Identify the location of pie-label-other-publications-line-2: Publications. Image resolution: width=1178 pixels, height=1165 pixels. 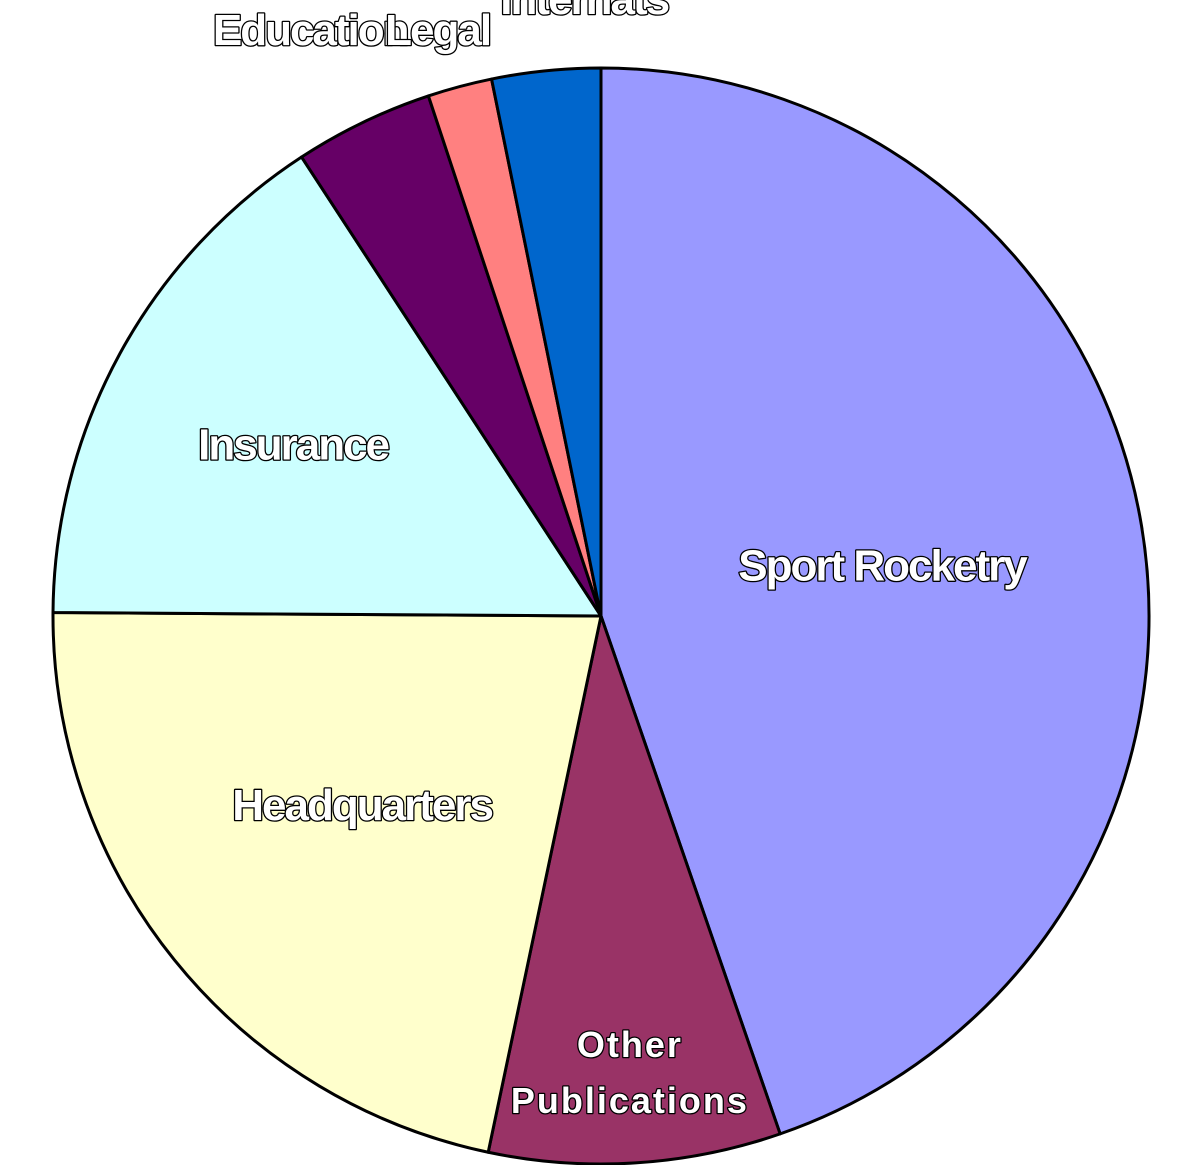
(630, 1100).